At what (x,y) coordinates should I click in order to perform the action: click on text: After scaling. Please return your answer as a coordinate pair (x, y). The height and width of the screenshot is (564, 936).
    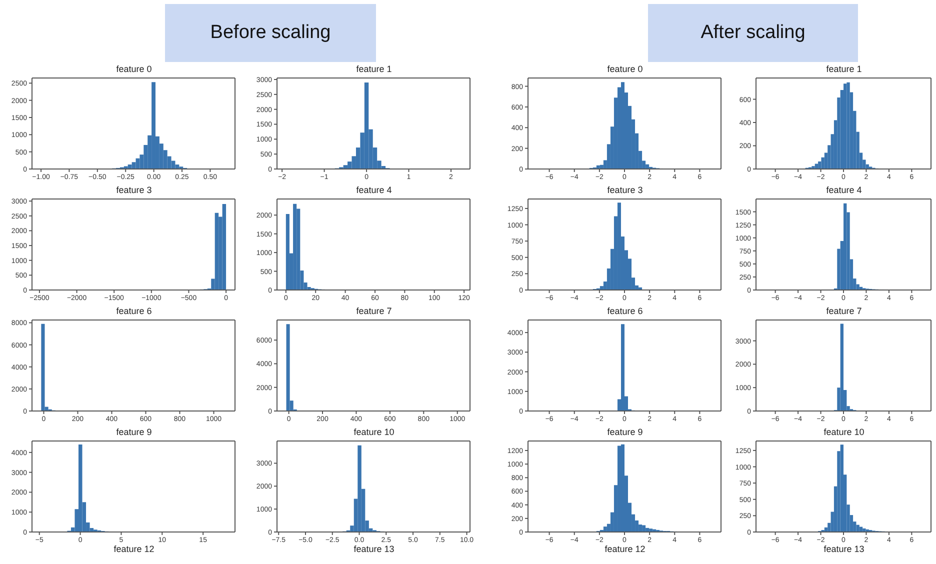
    Looking at the image, I should click on (753, 33).